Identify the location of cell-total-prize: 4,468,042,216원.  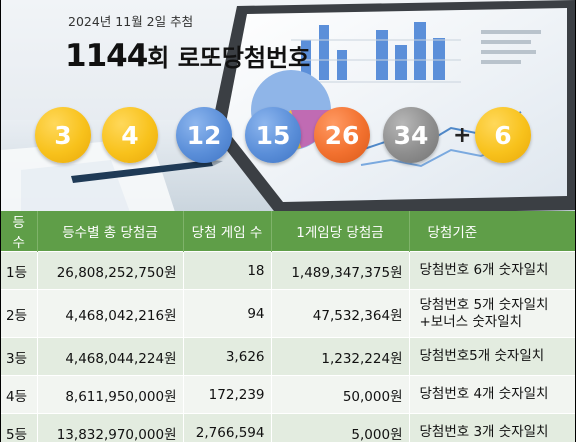
(110, 313).